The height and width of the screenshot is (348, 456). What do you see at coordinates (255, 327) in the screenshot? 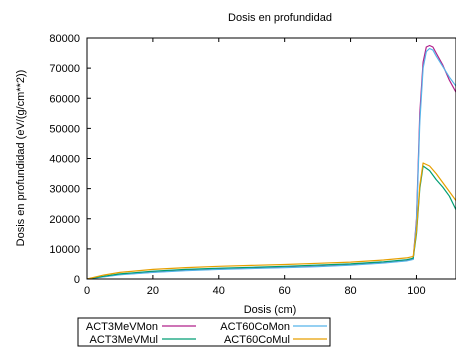
I see `legend-label-act60comon: ACT60CoMon` at bounding box center [255, 327].